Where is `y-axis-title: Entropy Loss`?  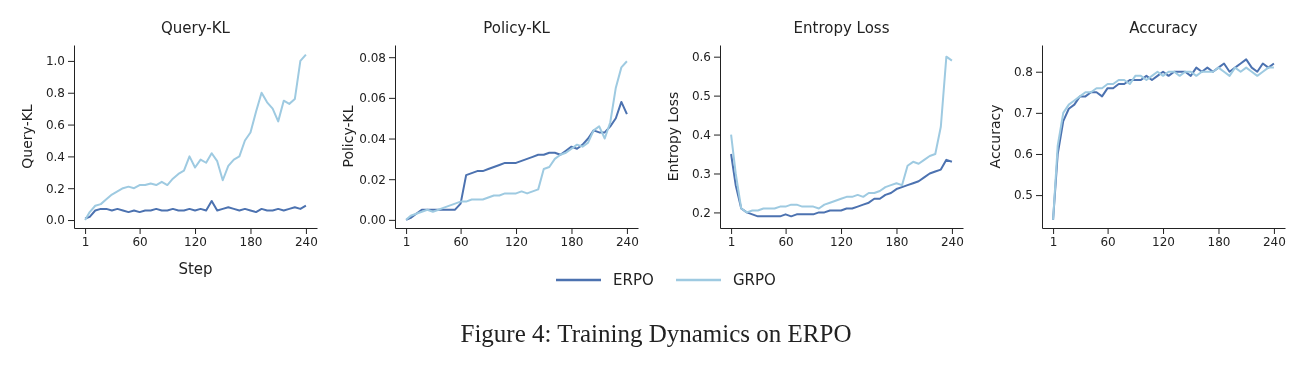 y-axis-title: Entropy Loss is located at coordinates (673, 136).